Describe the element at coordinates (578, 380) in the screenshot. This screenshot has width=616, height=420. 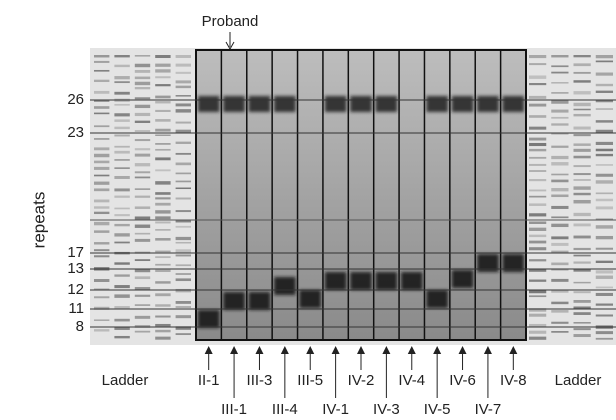
I see `ladder-label: Ladder` at that location.